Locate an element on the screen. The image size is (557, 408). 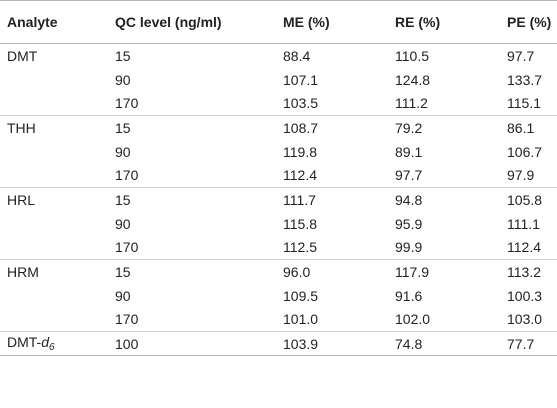
cell-re: 117.9 is located at coordinates (444, 271).